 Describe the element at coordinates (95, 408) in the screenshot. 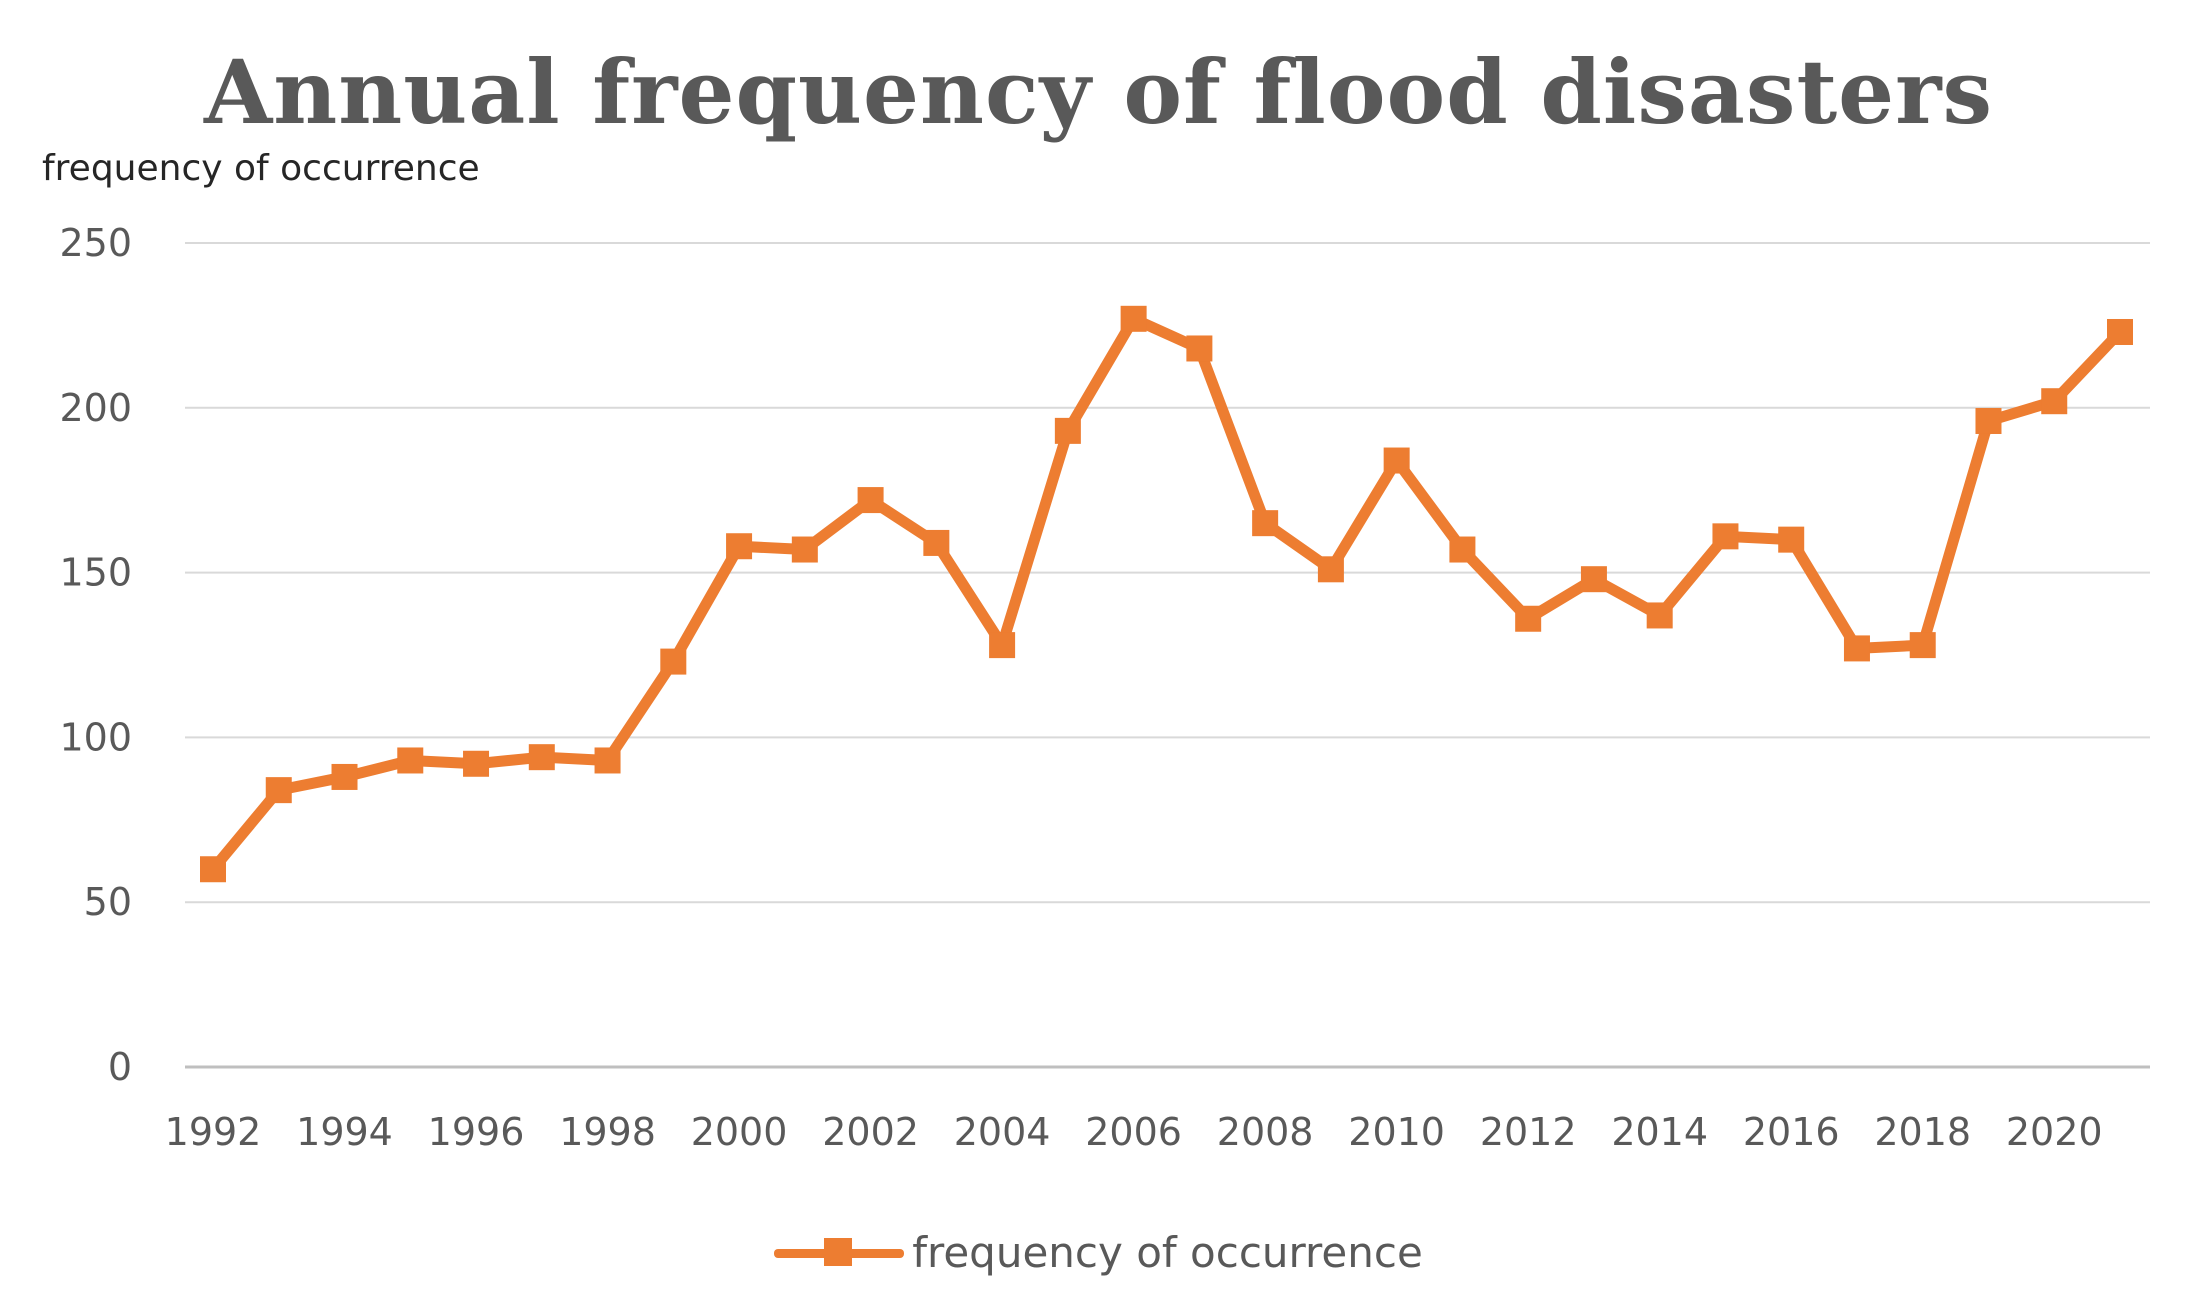

I see `y-tick-label: 200` at that location.